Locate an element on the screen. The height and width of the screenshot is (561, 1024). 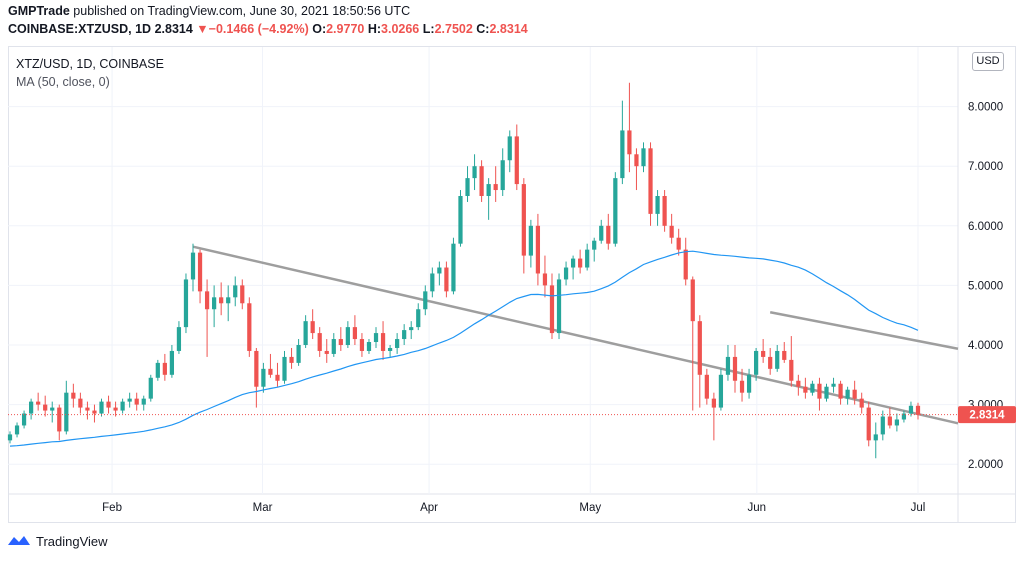
publisher-name: GMPTrade is located at coordinates (39, 11).